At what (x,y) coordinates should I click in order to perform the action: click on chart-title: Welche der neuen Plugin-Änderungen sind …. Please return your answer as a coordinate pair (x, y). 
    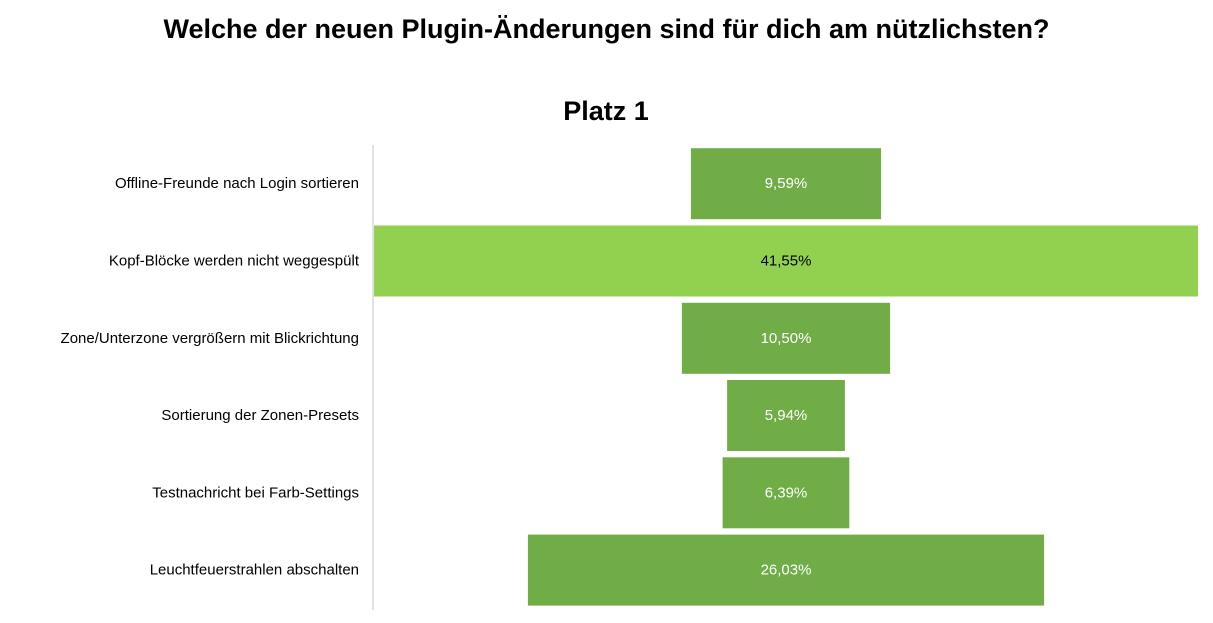
    Looking at the image, I should click on (606, 29).